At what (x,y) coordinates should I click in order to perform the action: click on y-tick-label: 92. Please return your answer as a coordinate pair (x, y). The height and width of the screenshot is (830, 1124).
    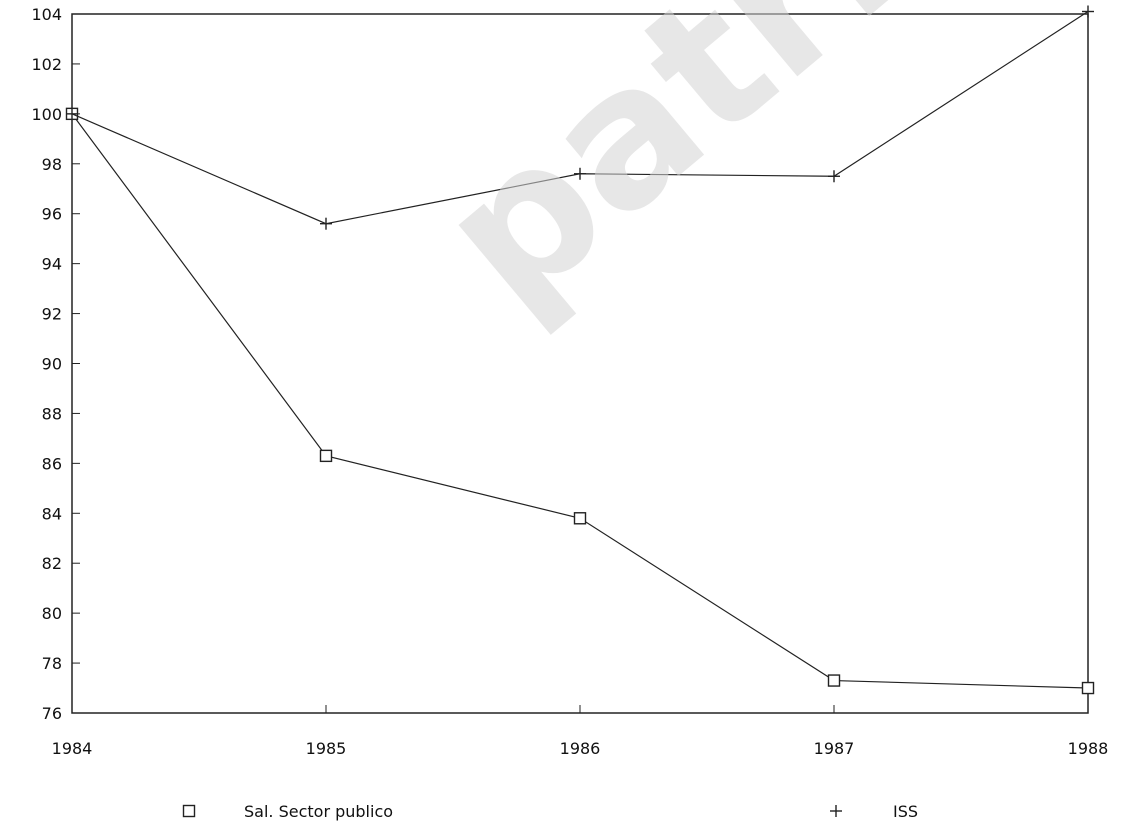
    Looking at the image, I should click on (52, 314).